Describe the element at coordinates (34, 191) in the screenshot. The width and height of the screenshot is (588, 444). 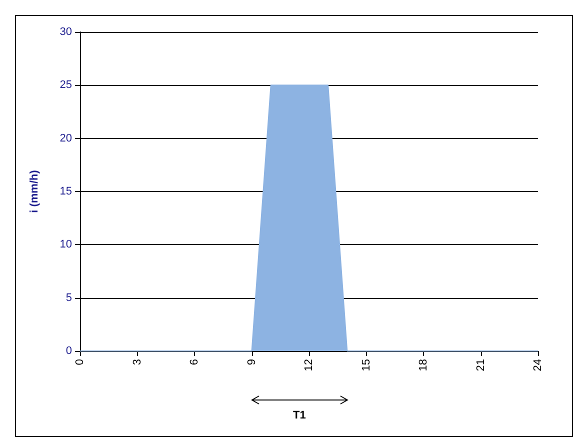
I see `y-axis-title: i (mm/h)` at that location.